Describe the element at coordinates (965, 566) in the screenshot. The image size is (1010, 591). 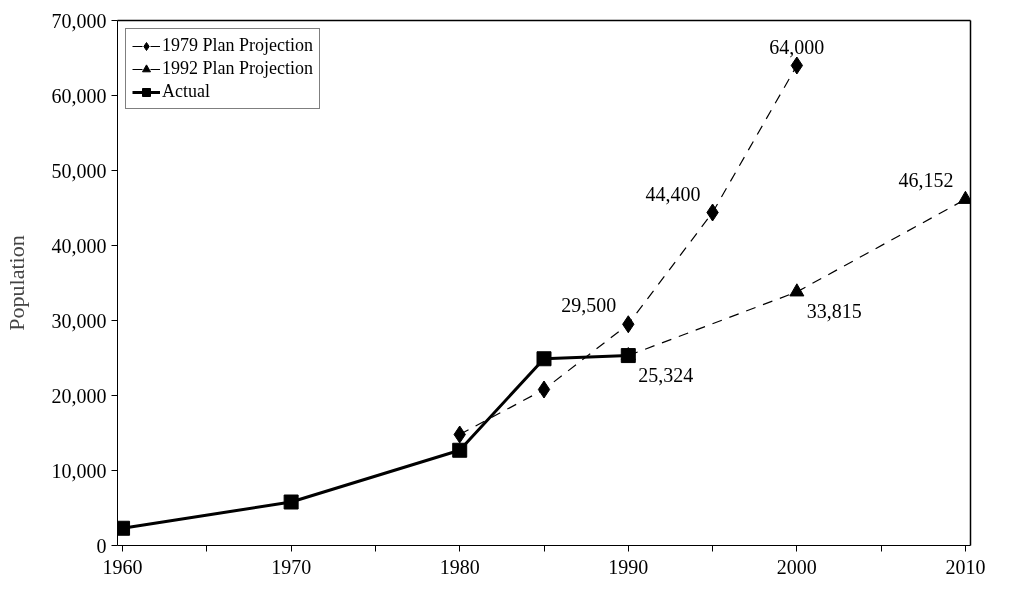
I see `x-tick-label: 2010` at that location.